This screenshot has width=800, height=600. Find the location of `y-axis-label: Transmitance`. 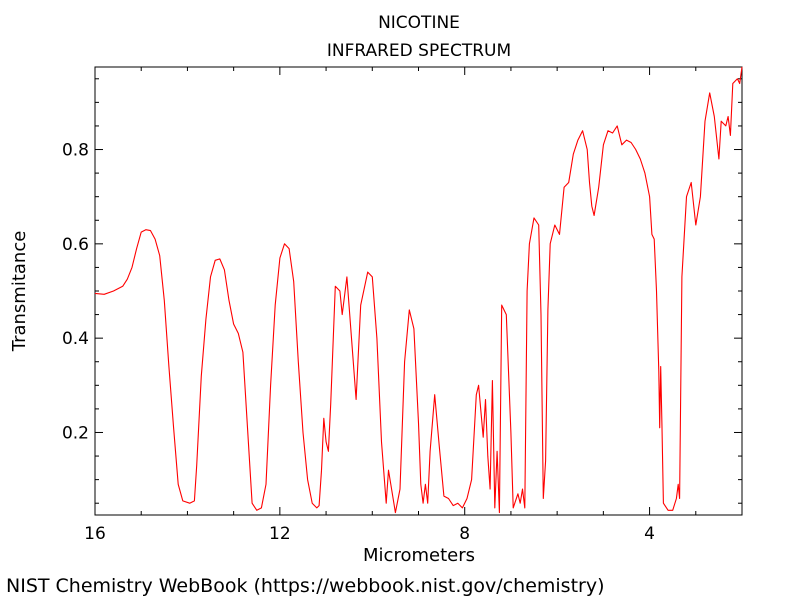

y-axis-label: Transmitance is located at coordinates (19, 292).